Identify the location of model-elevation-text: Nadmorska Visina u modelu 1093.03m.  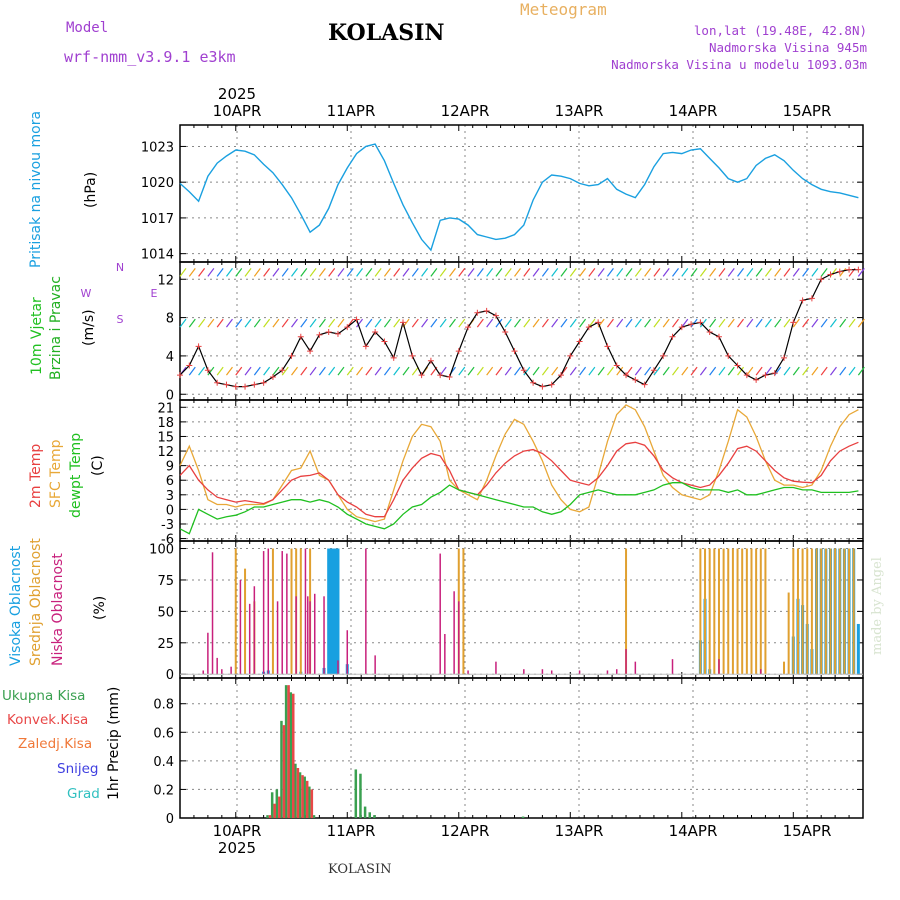
(739, 64).